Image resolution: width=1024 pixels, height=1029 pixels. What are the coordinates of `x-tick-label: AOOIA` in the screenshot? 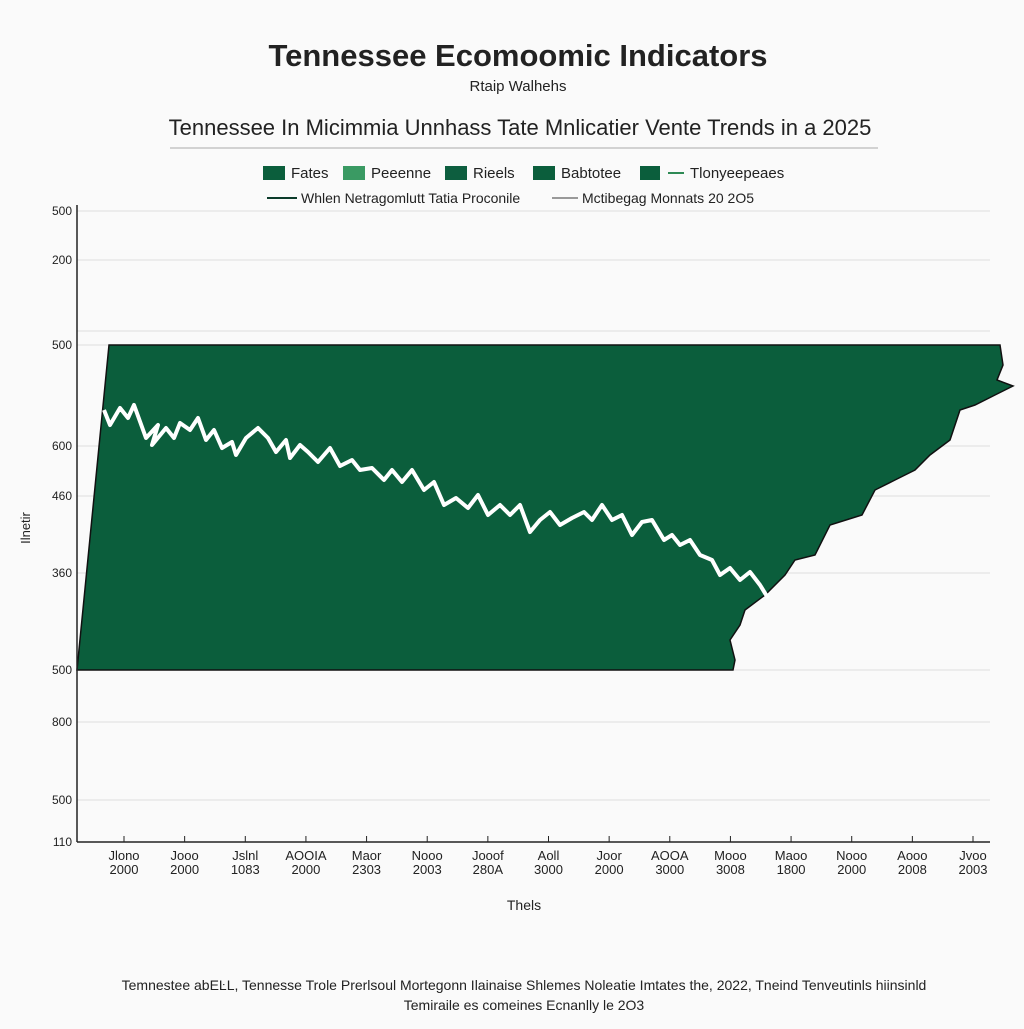 It's located at (306, 855).